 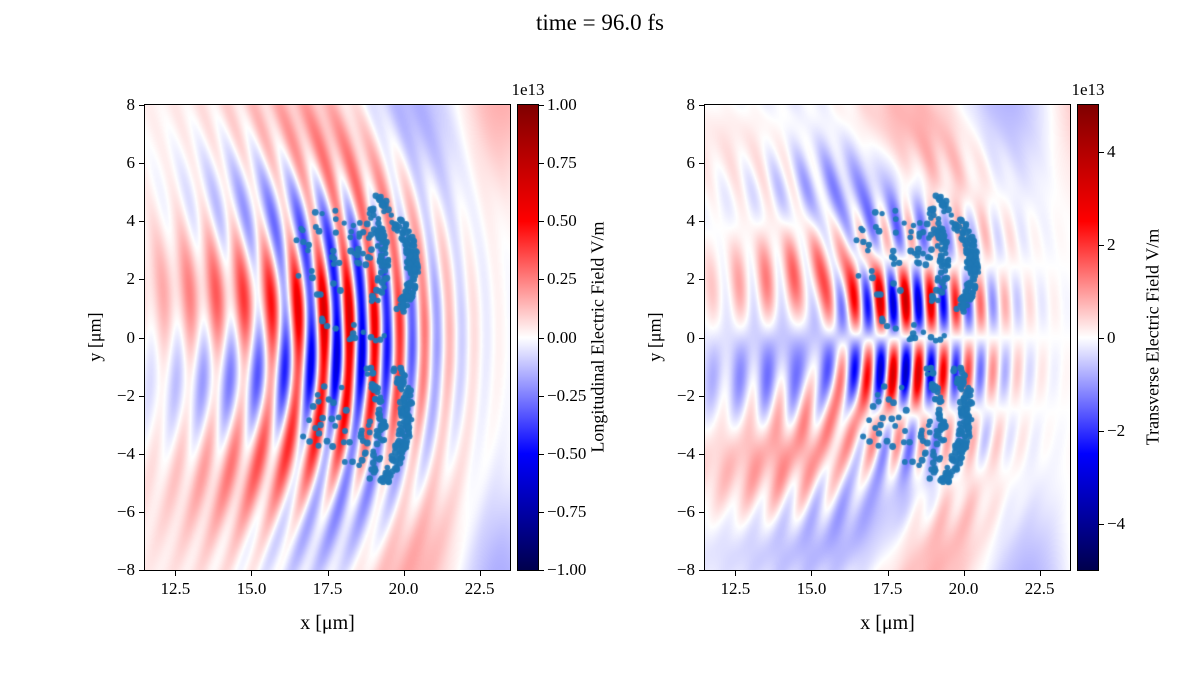 I want to click on figure-title: time = 96.0 fs, so click(x=600, y=22).